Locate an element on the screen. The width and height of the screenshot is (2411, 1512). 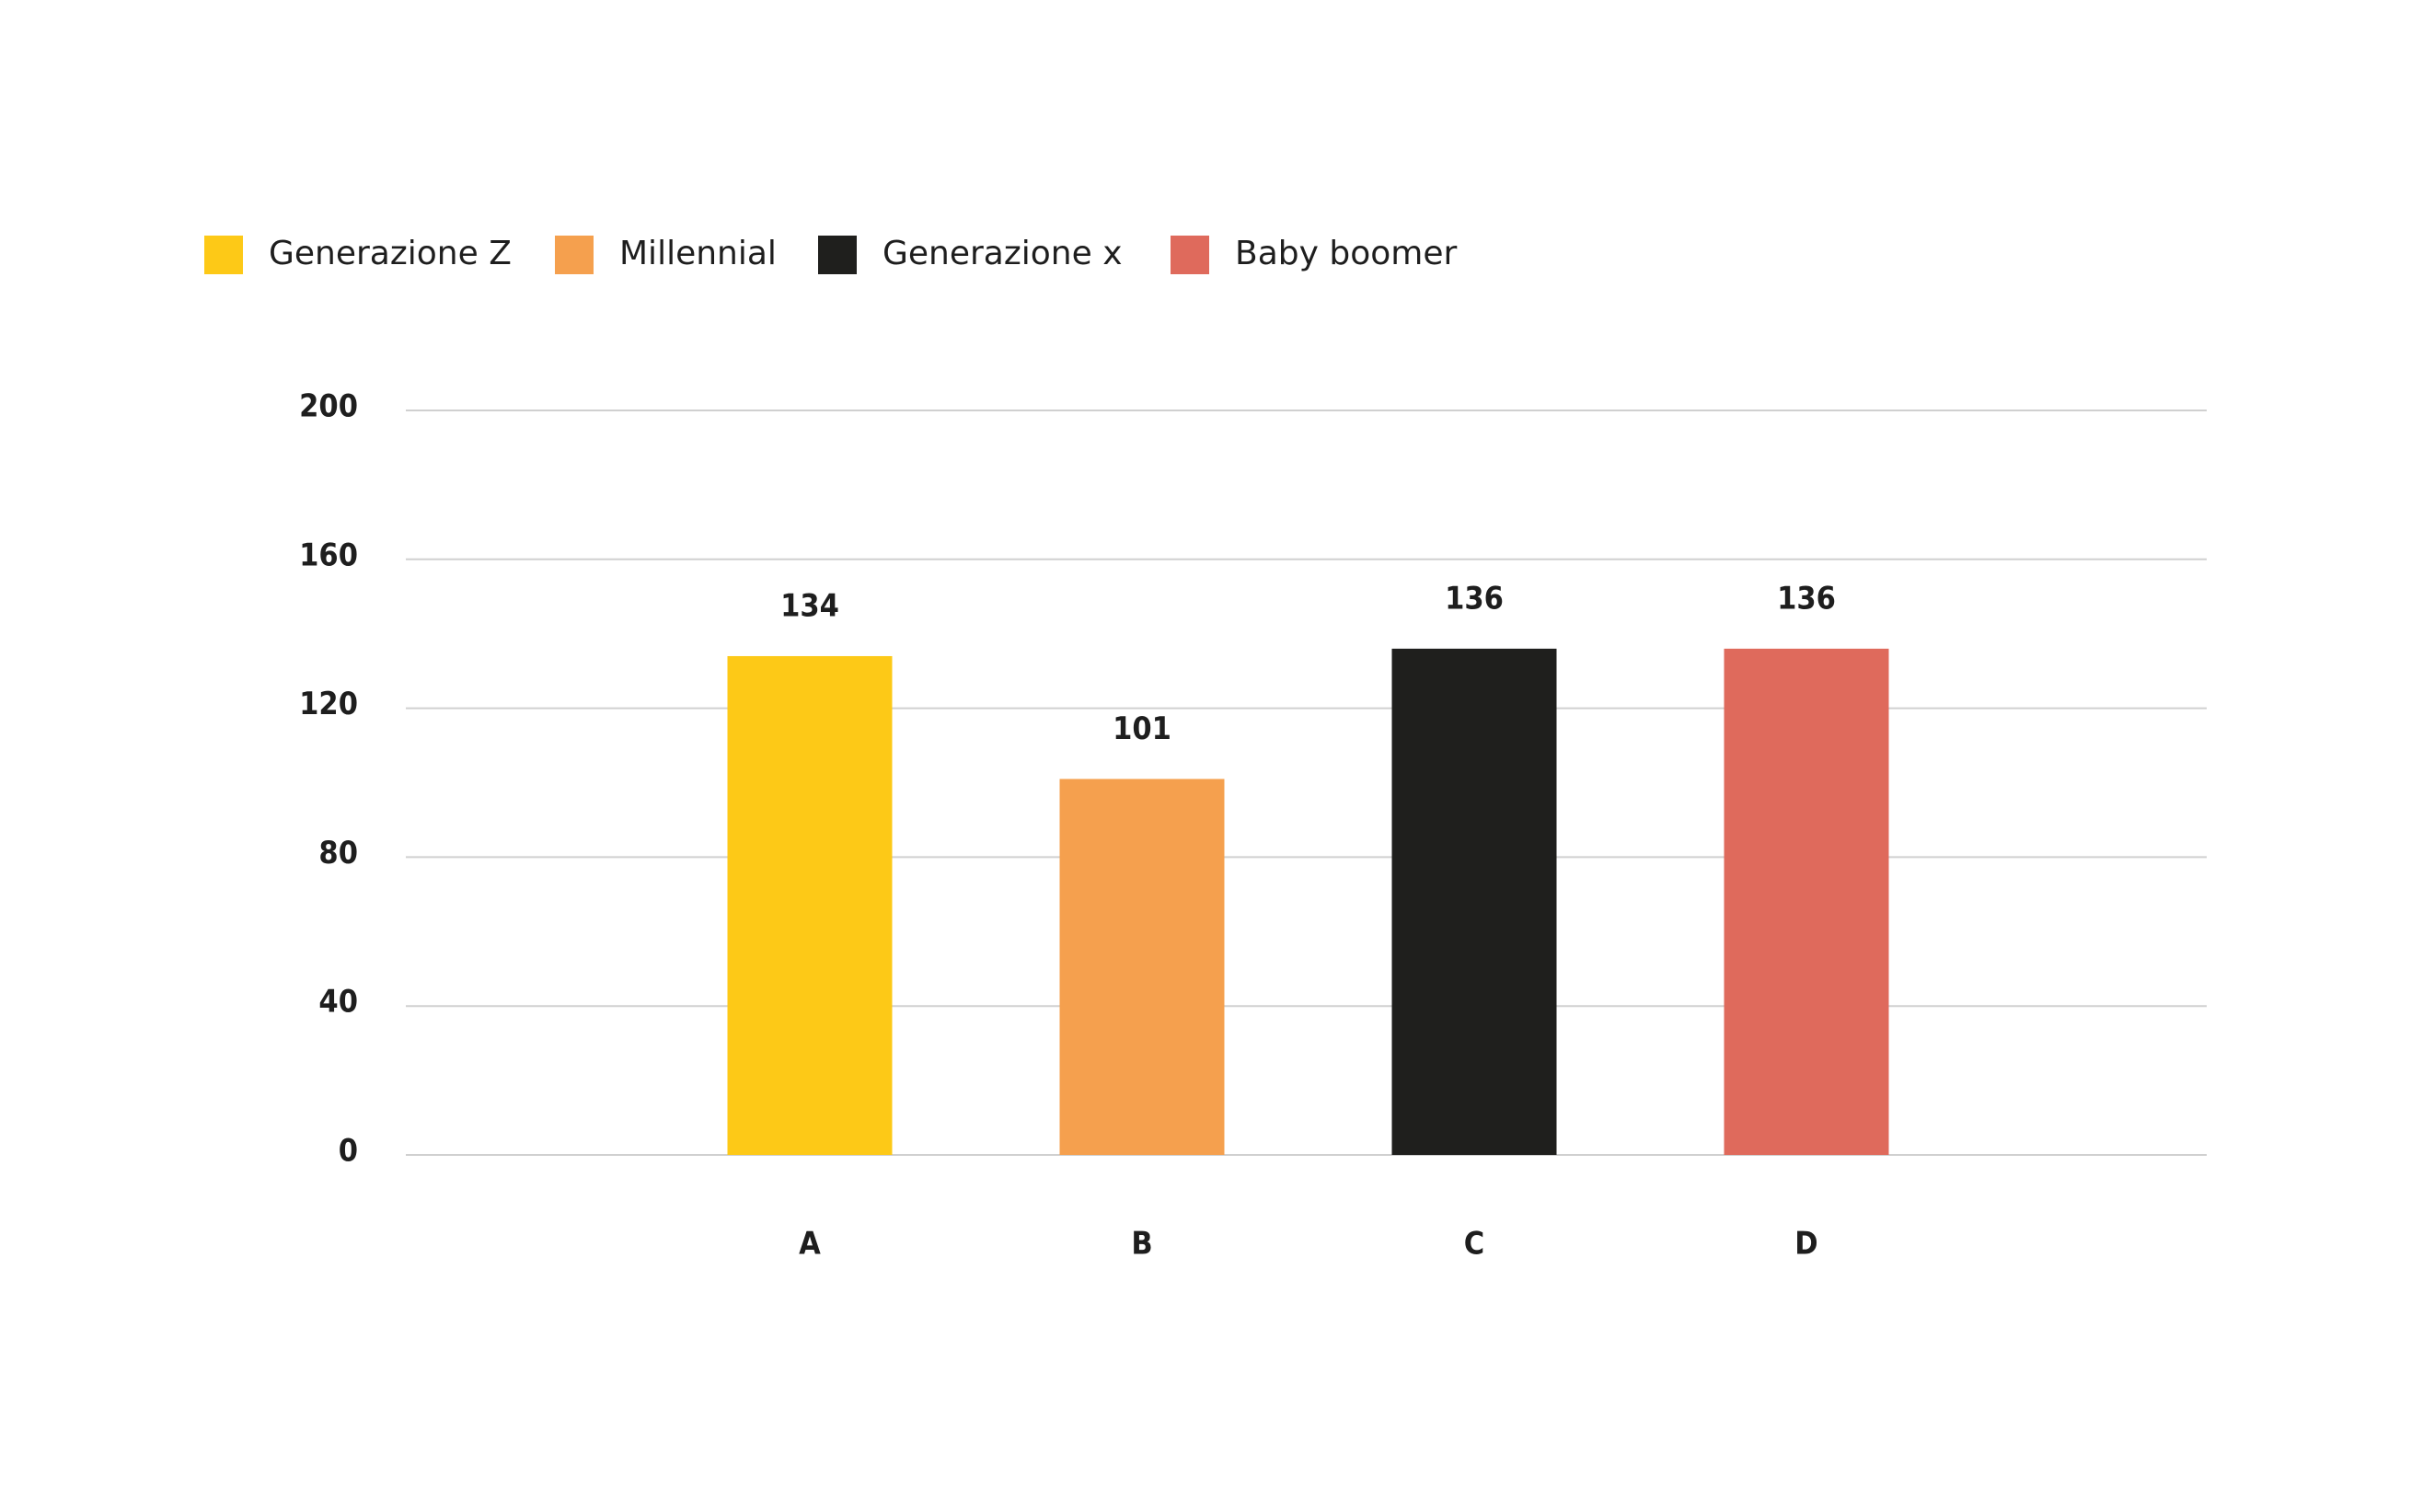
y-tick-label: 160 is located at coordinates (328, 555).